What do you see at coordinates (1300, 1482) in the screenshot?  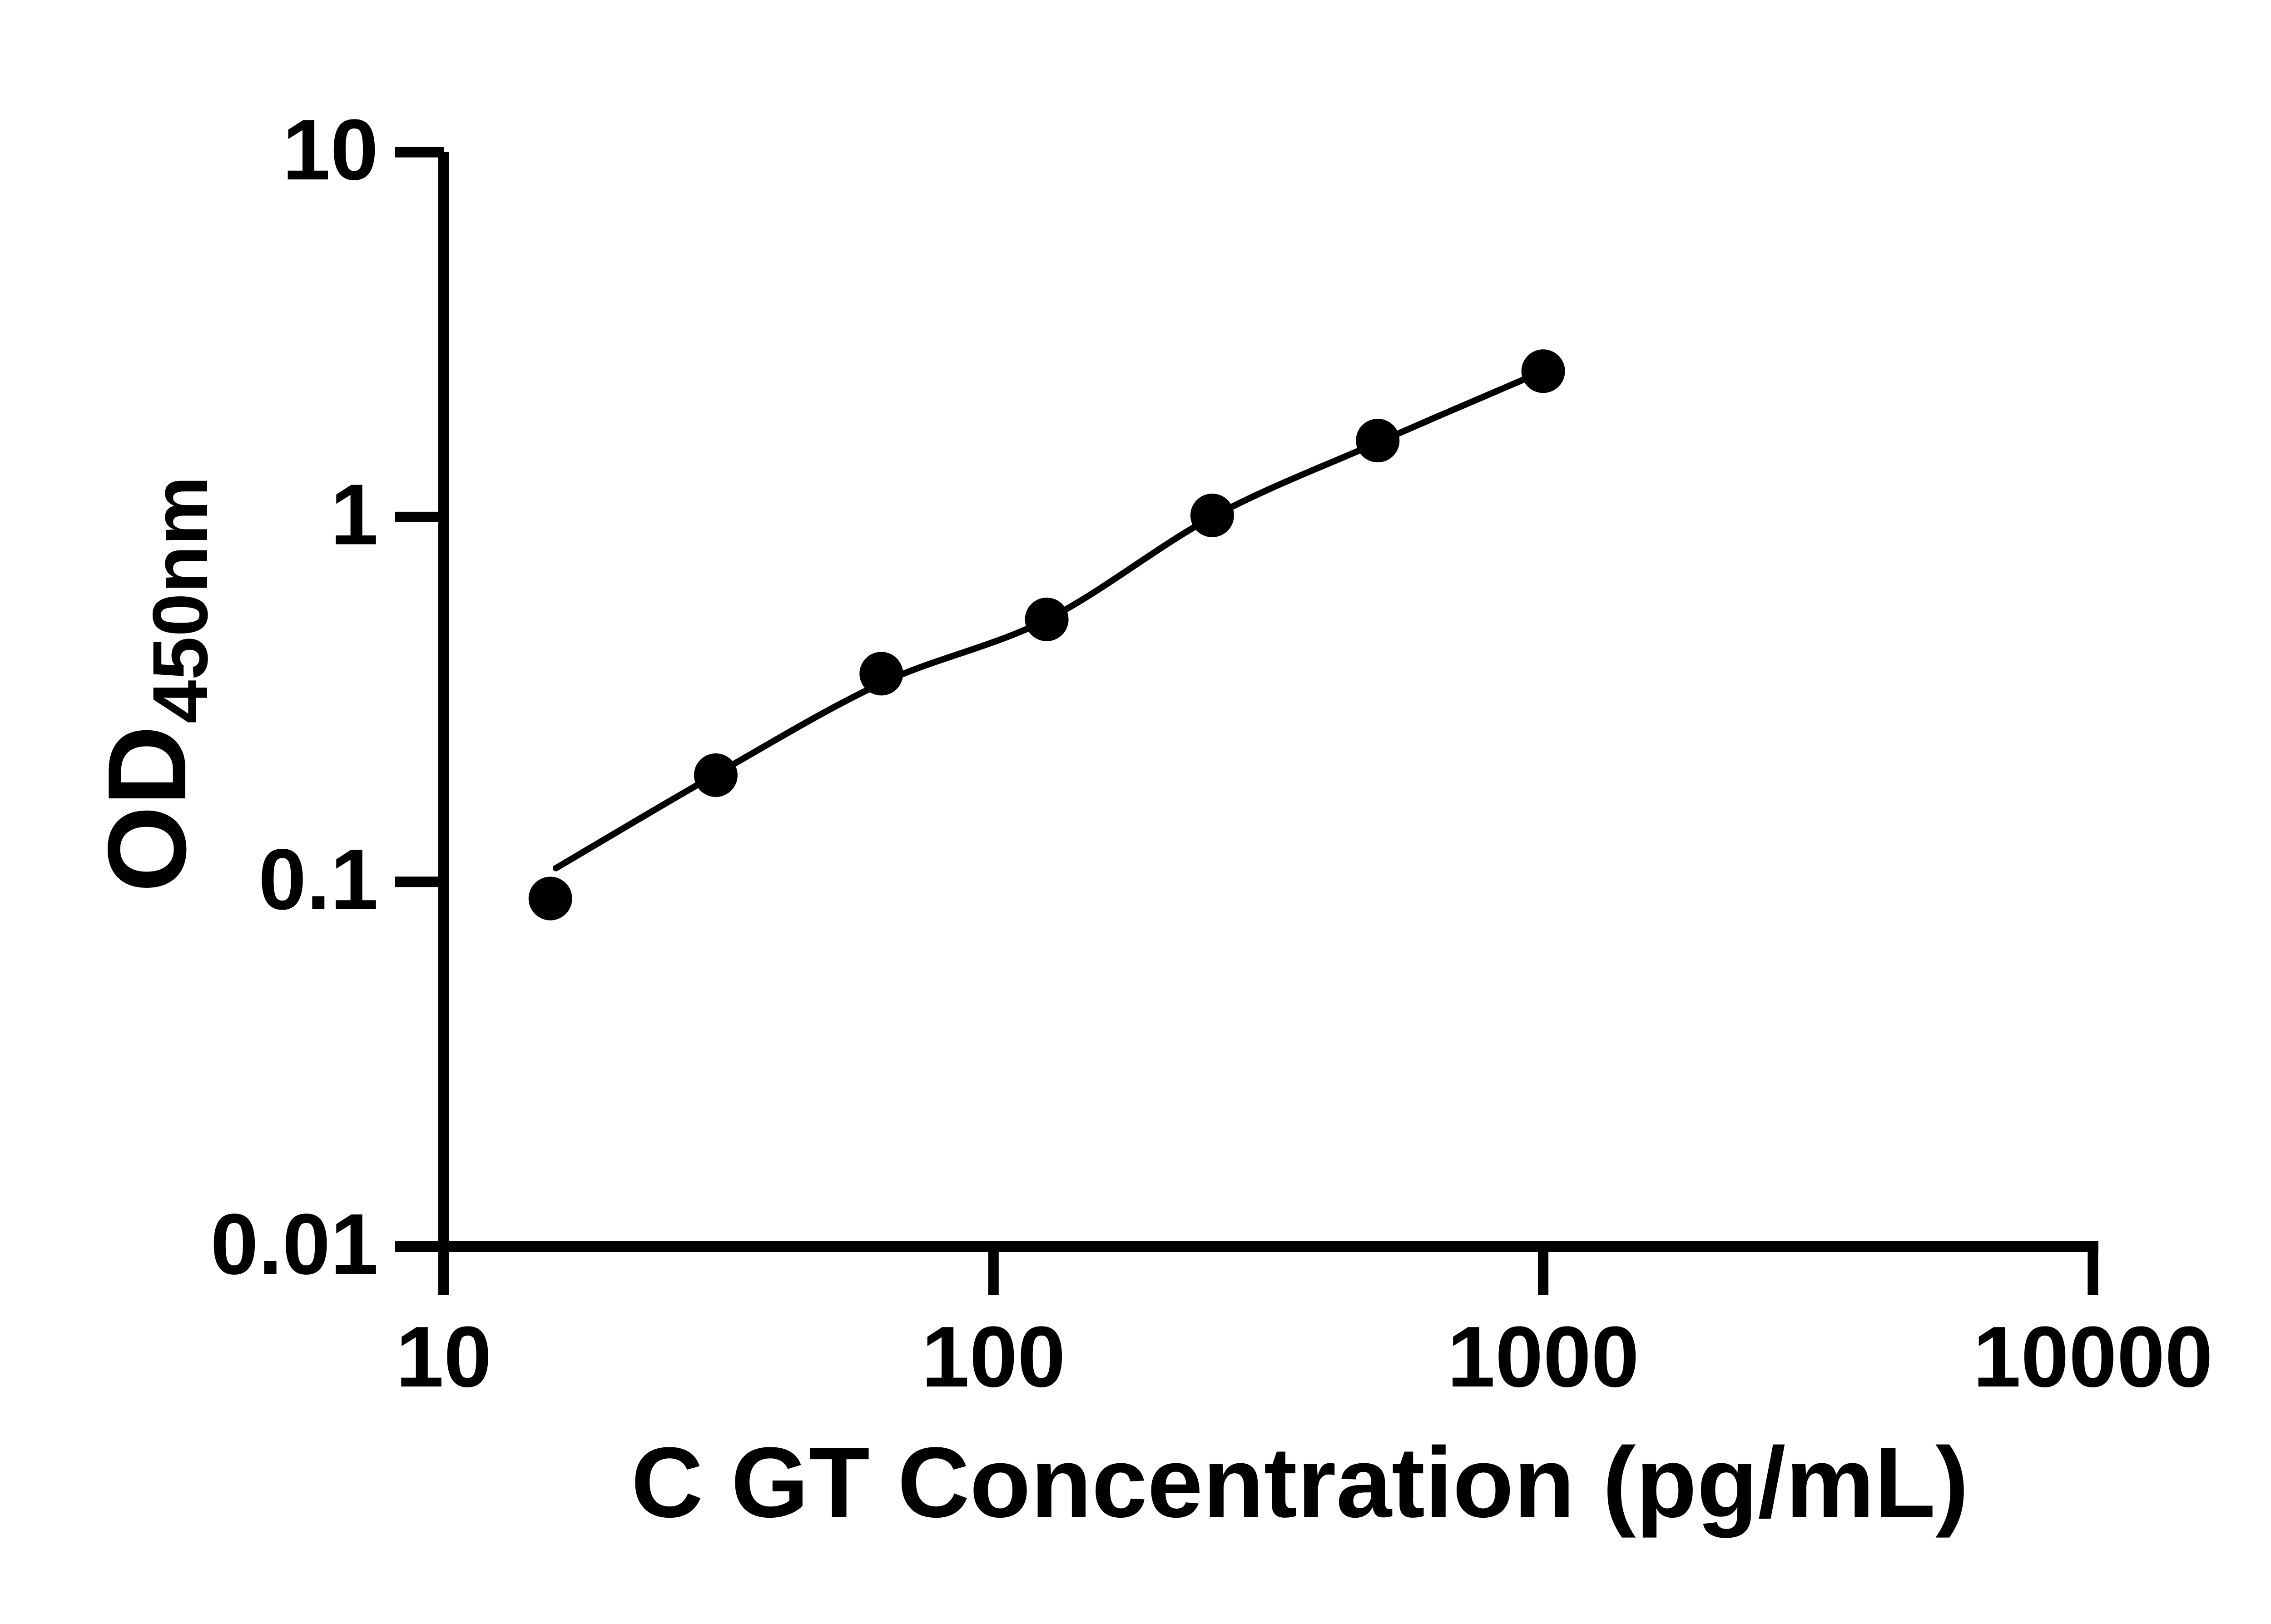 I see `x-axis-title: C GT Concentration (pg/mL)` at bounding box center [1300, 1482].